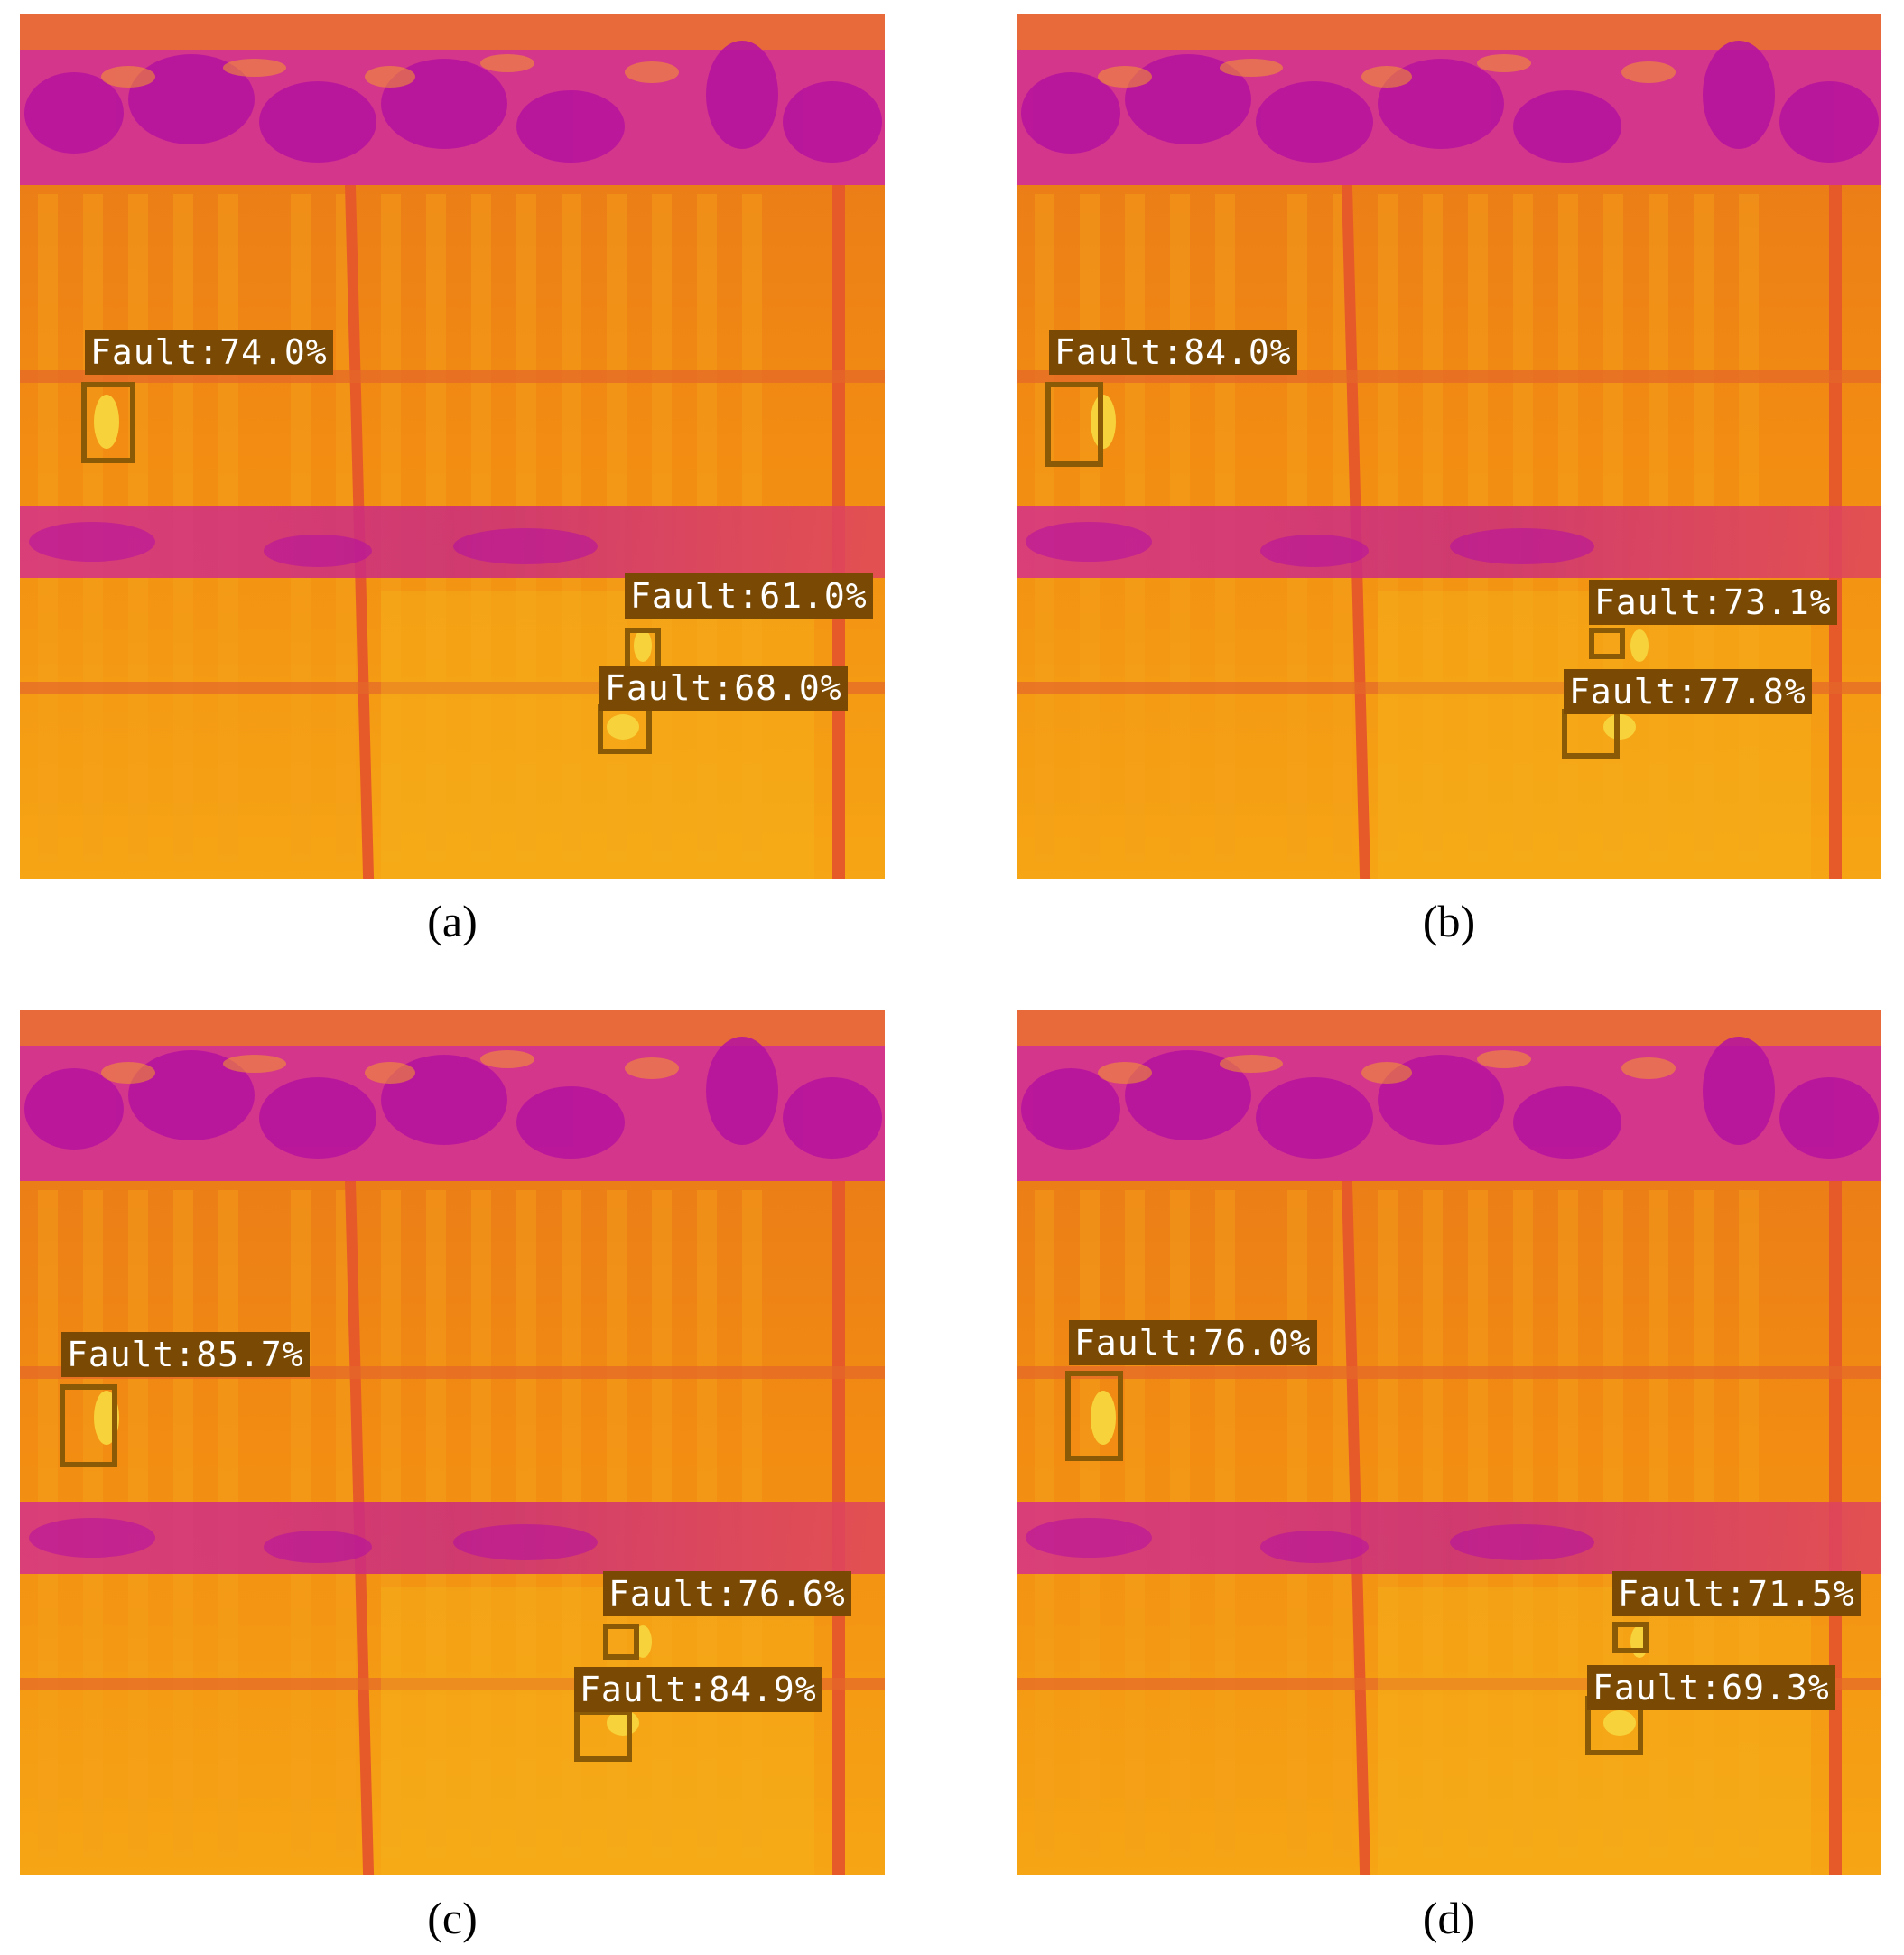  What do you see at coordinates (185, 1355) in the screenshot?
I see `detection-label: Fault:85.7%` at bounding box center [185, 1355].